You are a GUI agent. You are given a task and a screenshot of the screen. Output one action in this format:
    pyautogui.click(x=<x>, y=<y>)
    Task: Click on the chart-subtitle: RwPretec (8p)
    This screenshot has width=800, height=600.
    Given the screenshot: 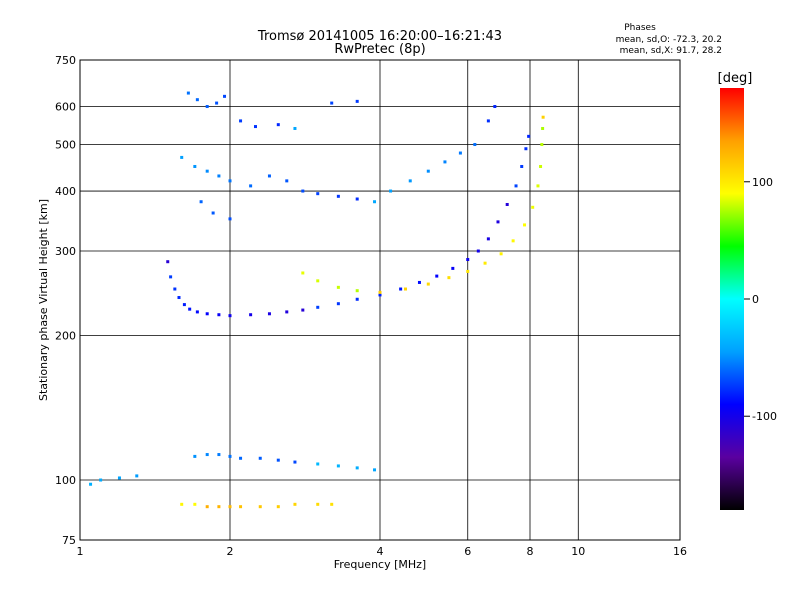 What is the action you would take?
    pyautogui.click(x=379, y=49)
    